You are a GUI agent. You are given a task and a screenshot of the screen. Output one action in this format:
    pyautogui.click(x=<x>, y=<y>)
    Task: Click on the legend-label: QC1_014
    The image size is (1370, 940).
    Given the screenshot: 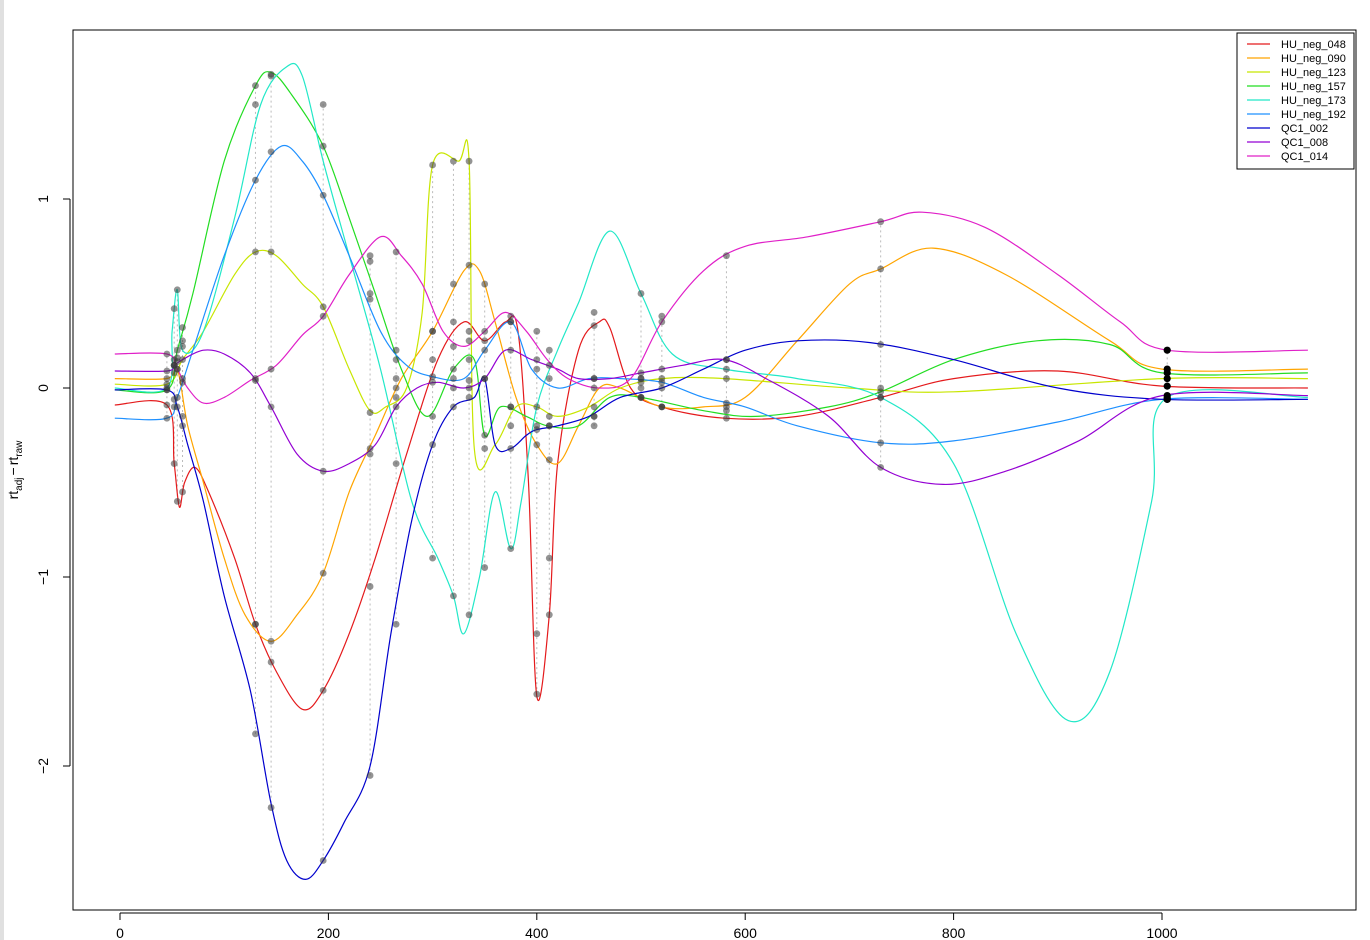 What is the action you would take?
    pyautogui.click(x=1304, y=157)
    